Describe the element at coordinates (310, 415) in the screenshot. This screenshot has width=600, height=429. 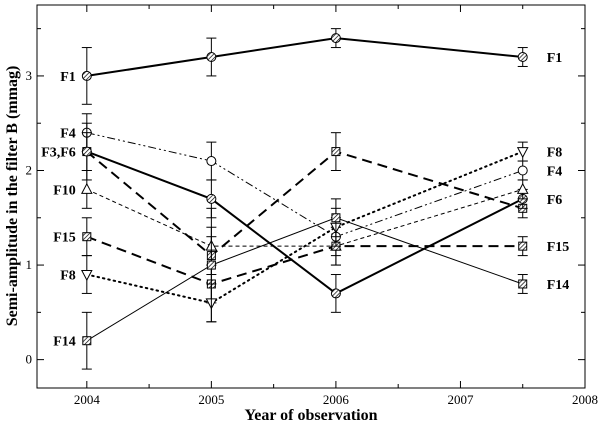
I see `x-axis-title: Year of observation` at that location.